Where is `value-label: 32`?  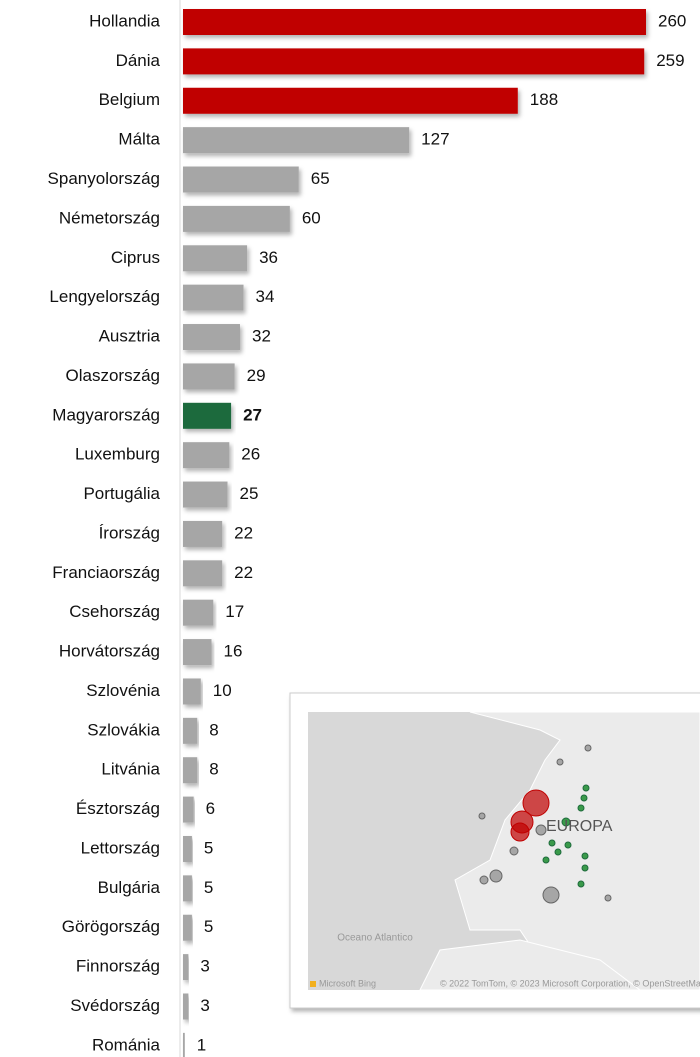 value-label: 32 is located at coordinates (261, 336).